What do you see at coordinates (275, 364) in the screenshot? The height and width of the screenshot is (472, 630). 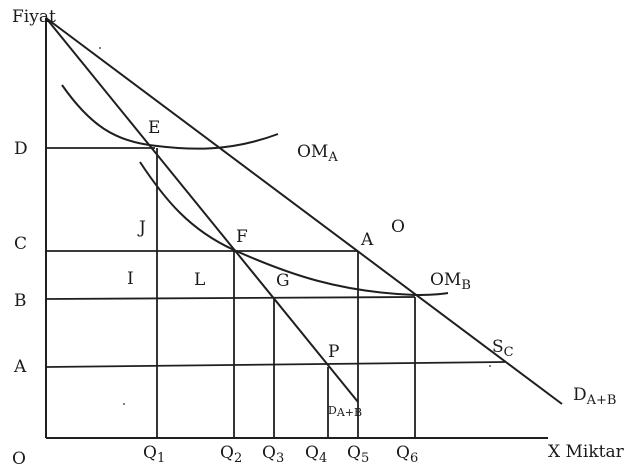 I see `price-line-a` at bounding box center [275, 364].